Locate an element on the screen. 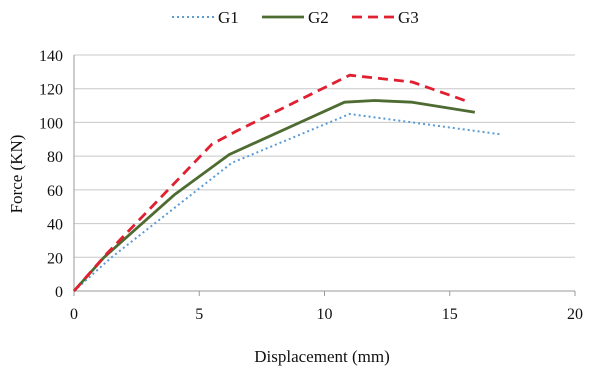  legend-label-g2: G2 is located at coordinates (318, 17).